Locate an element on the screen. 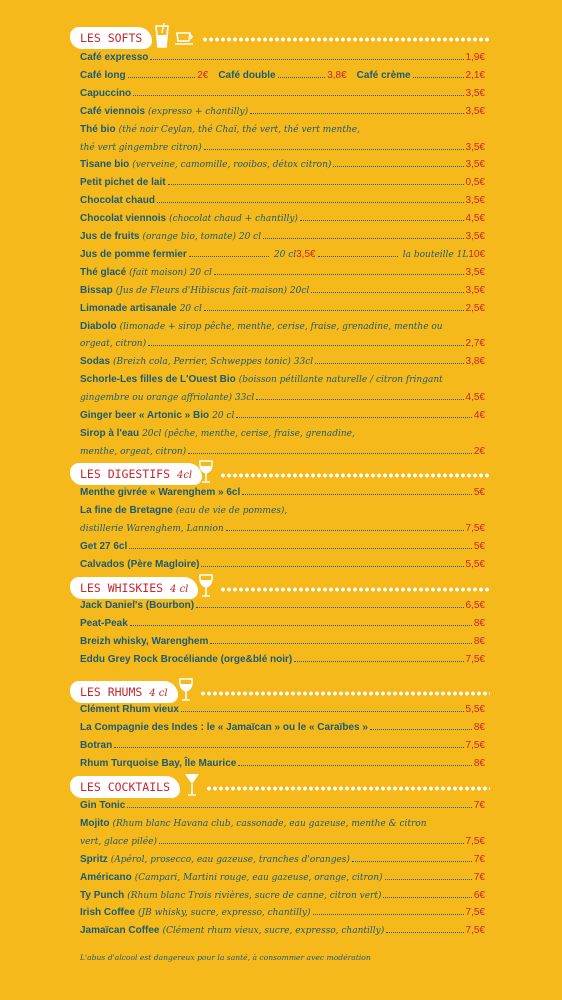 This screenshot has width=562, height=1000. menu-item: Café viennois (expresso + chantilly) 3,5€ is located at coordinates (282, 112).